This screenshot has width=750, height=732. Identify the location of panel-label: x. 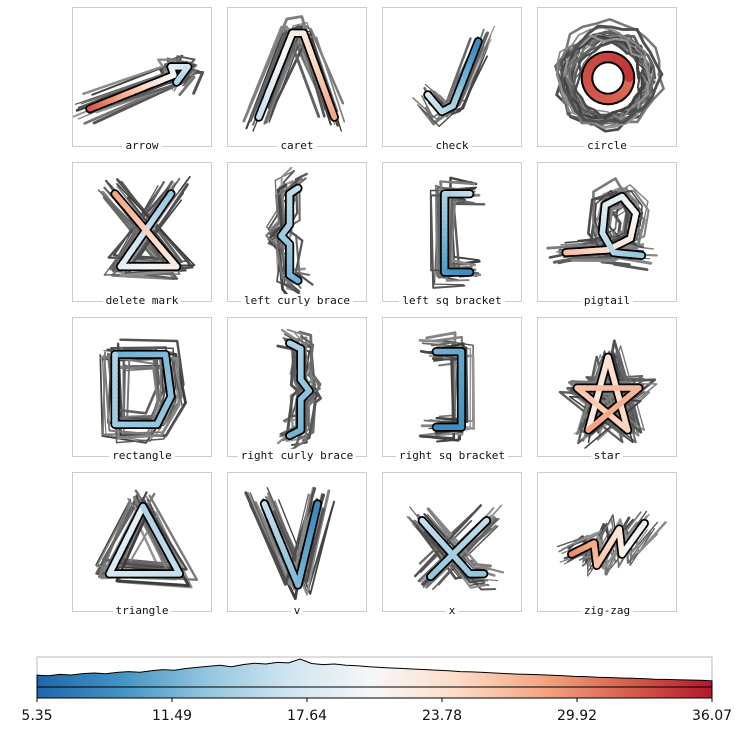
(452, 610).